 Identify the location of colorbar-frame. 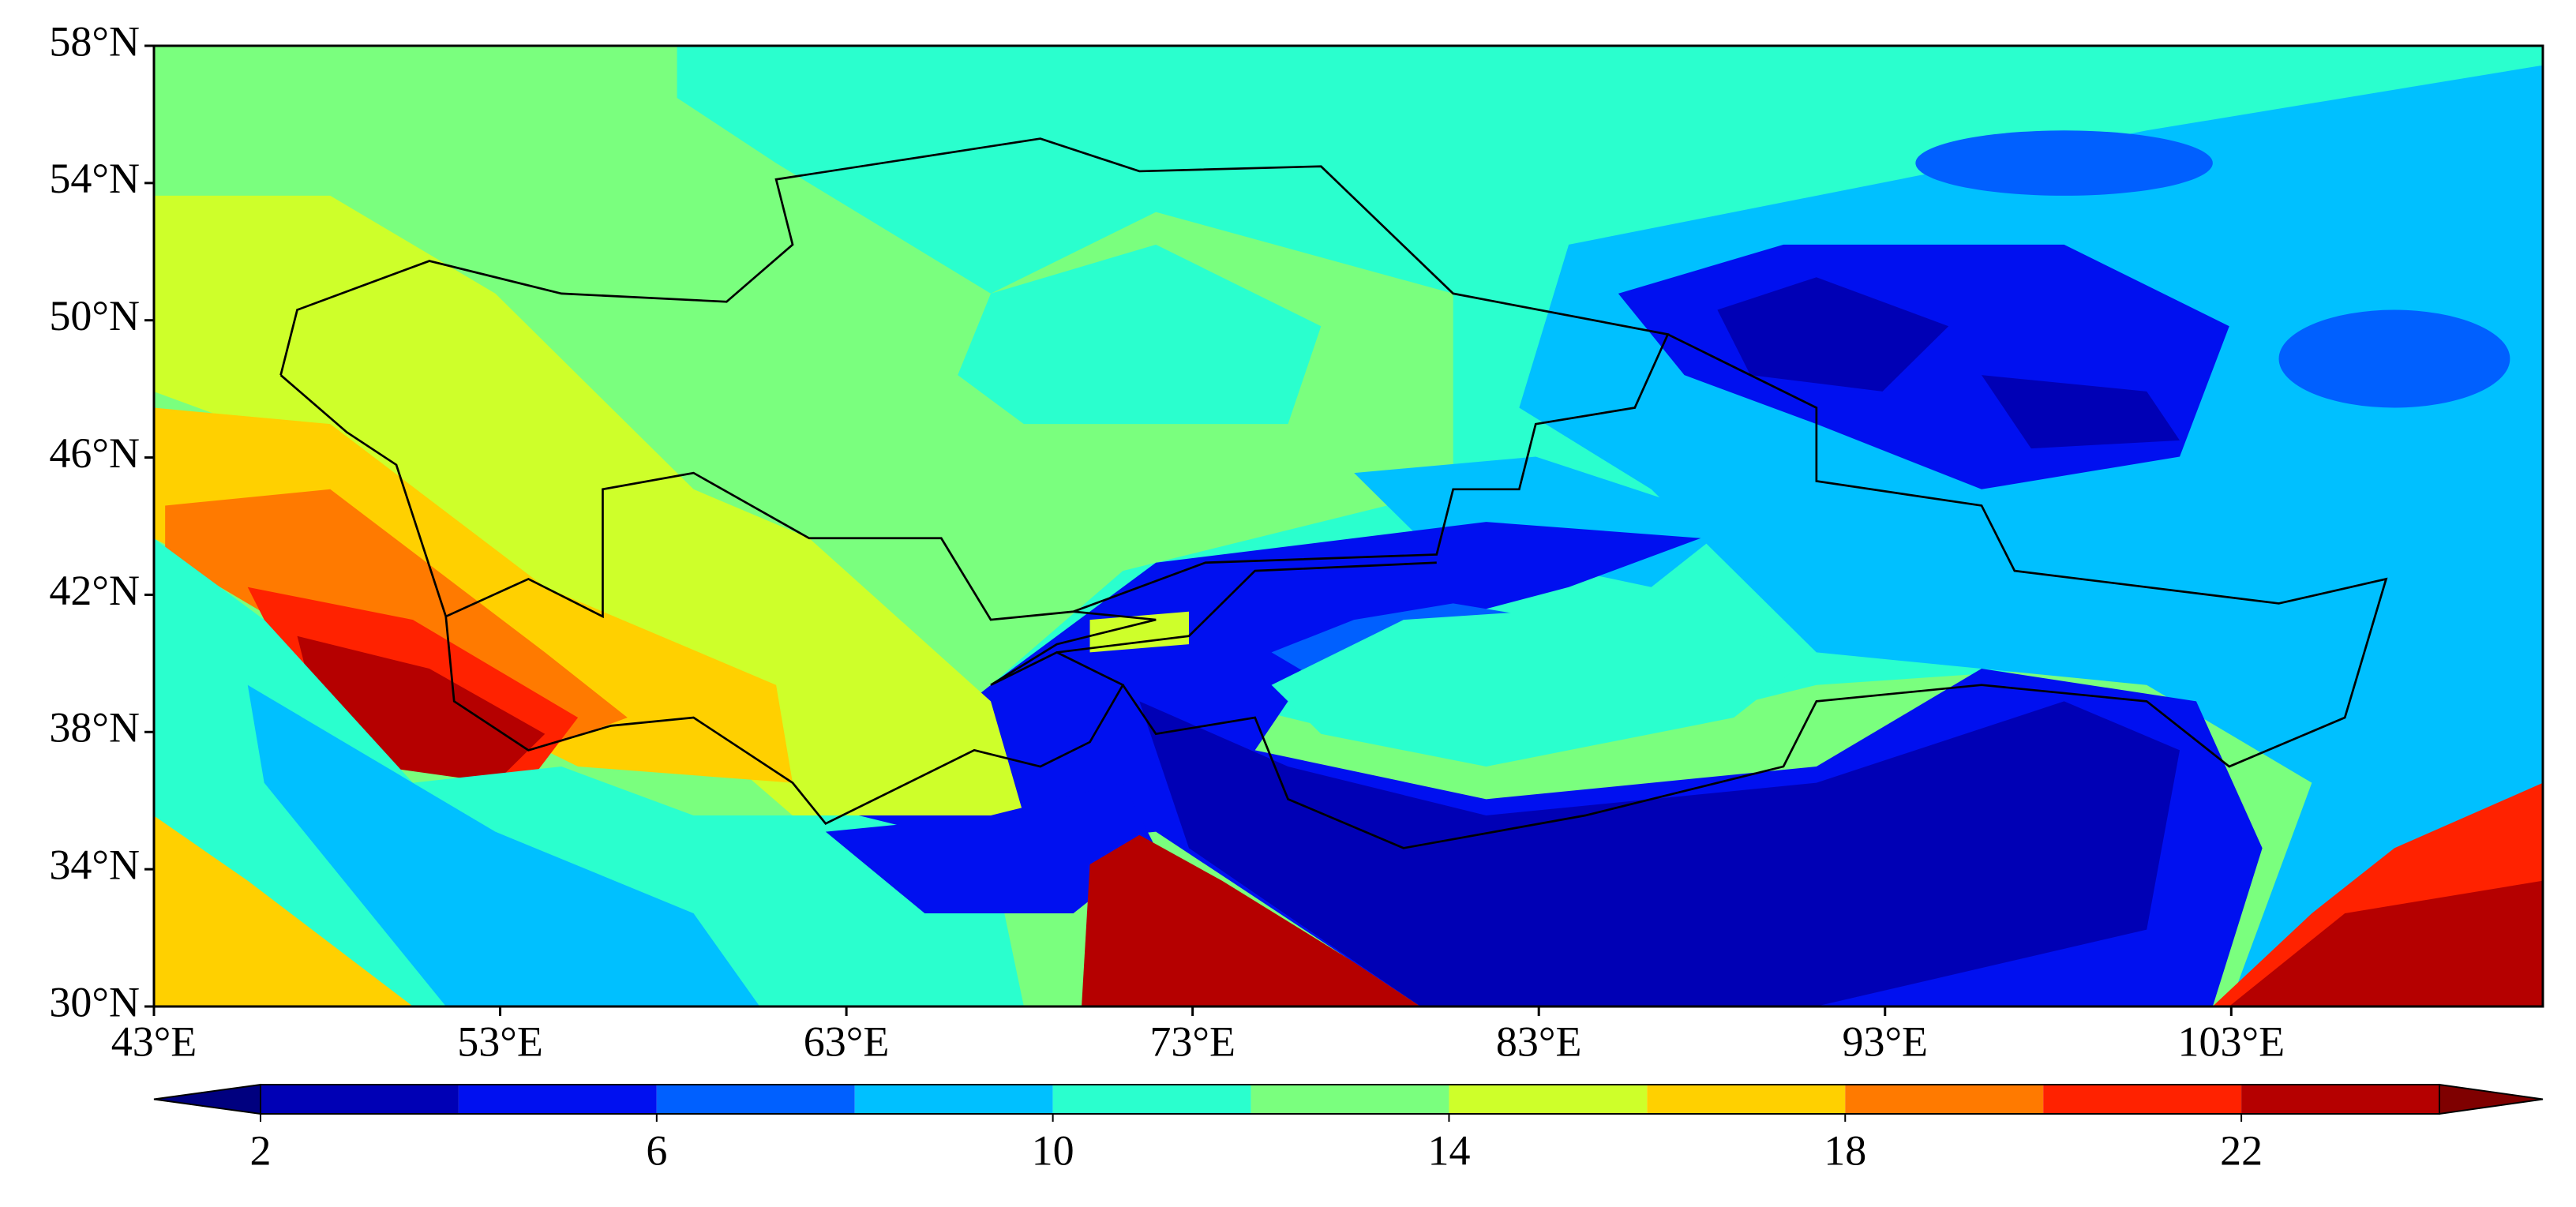
(1350, 1099).